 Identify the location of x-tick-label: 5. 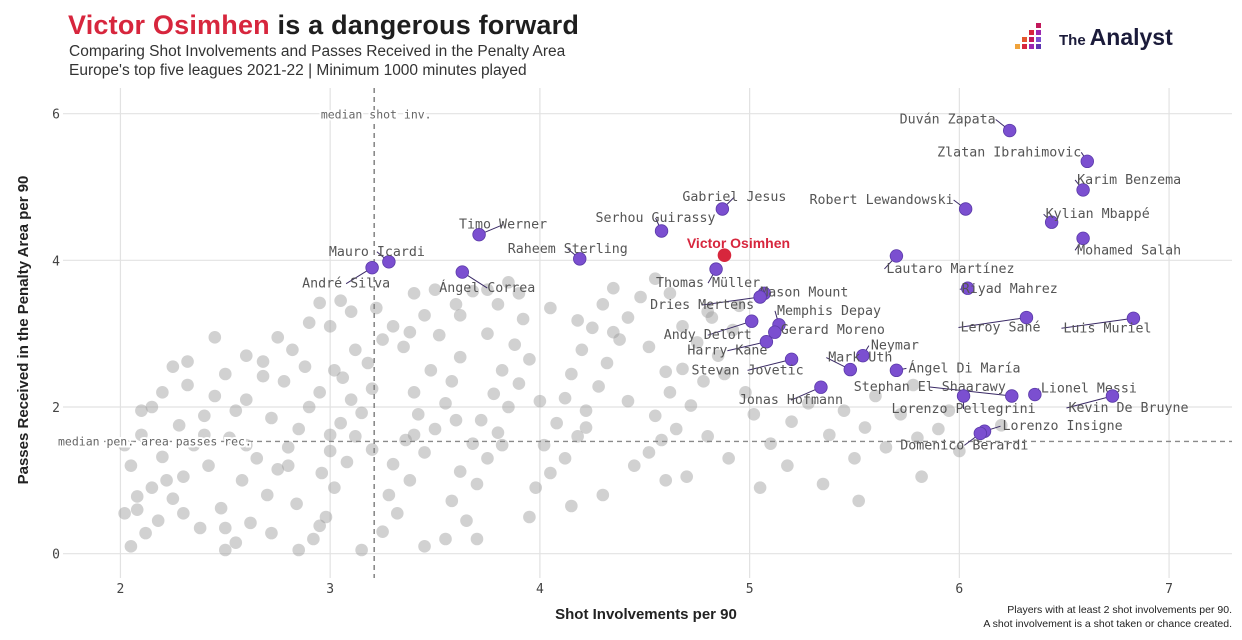
(750, 589).